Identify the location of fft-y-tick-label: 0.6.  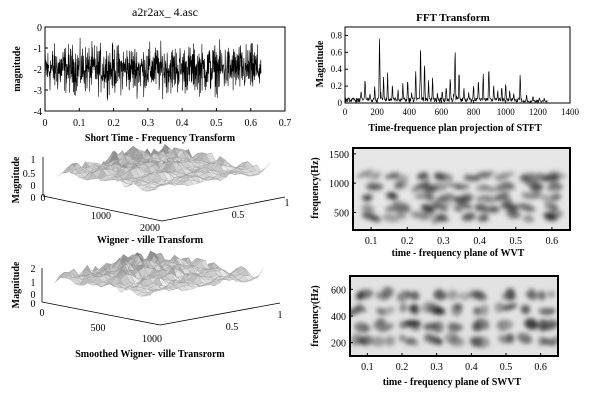
(337, 52).